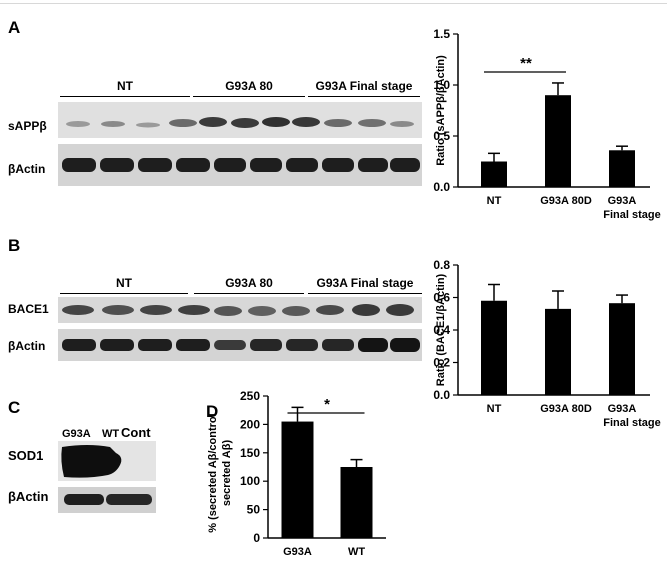  Describe the element at coordinates (27, 169) in the screenshot. I see `row-label-bactin-a: βActin` at that location.